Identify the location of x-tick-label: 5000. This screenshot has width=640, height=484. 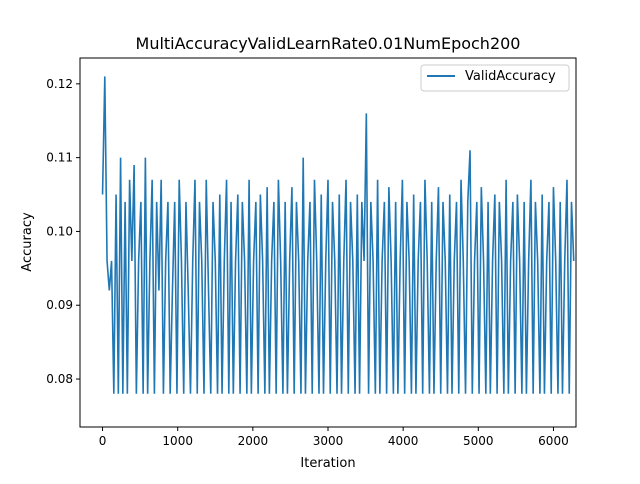
(478, 441).